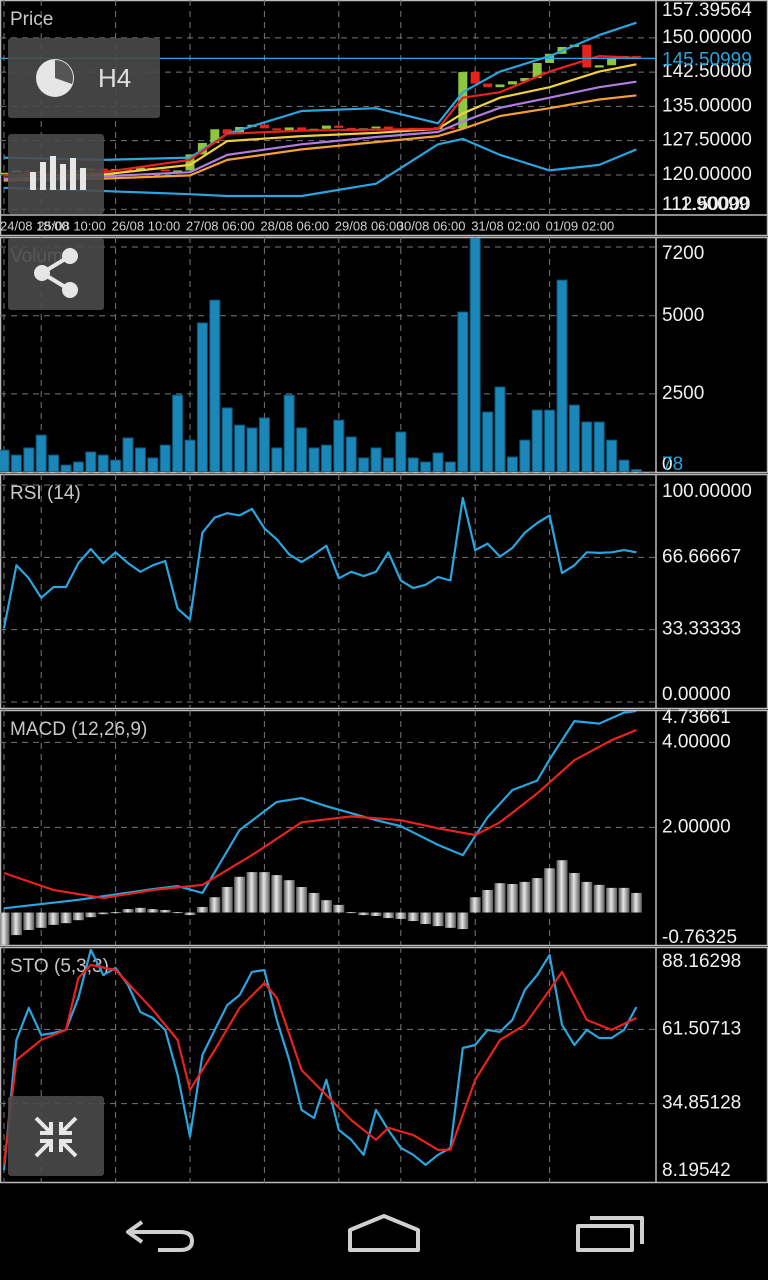 Image resolution: width=768 pixels, height=1280 pixels. Describe the element at coordinates (696, 1170) in the screenshot. I see `y-limit-label: 8.19542` at that location.